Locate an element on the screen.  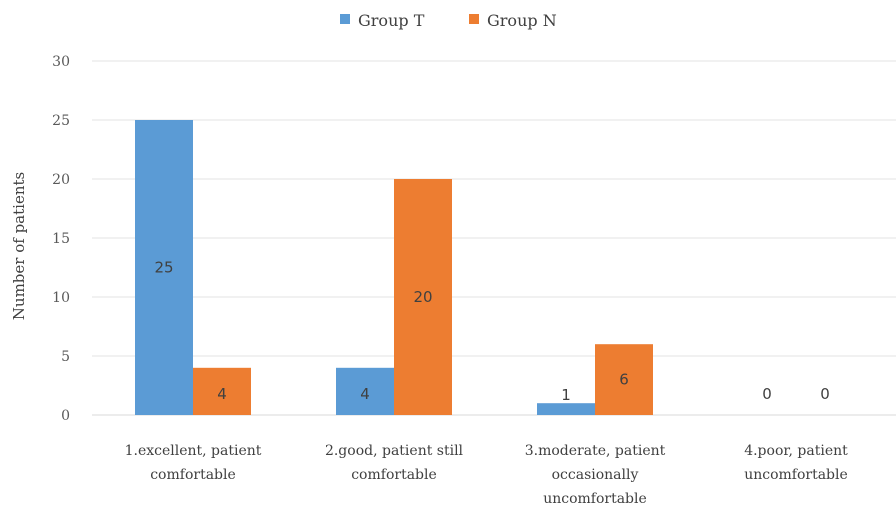
category-label: 1.excellent, patient is located at coordinates (193, 451).